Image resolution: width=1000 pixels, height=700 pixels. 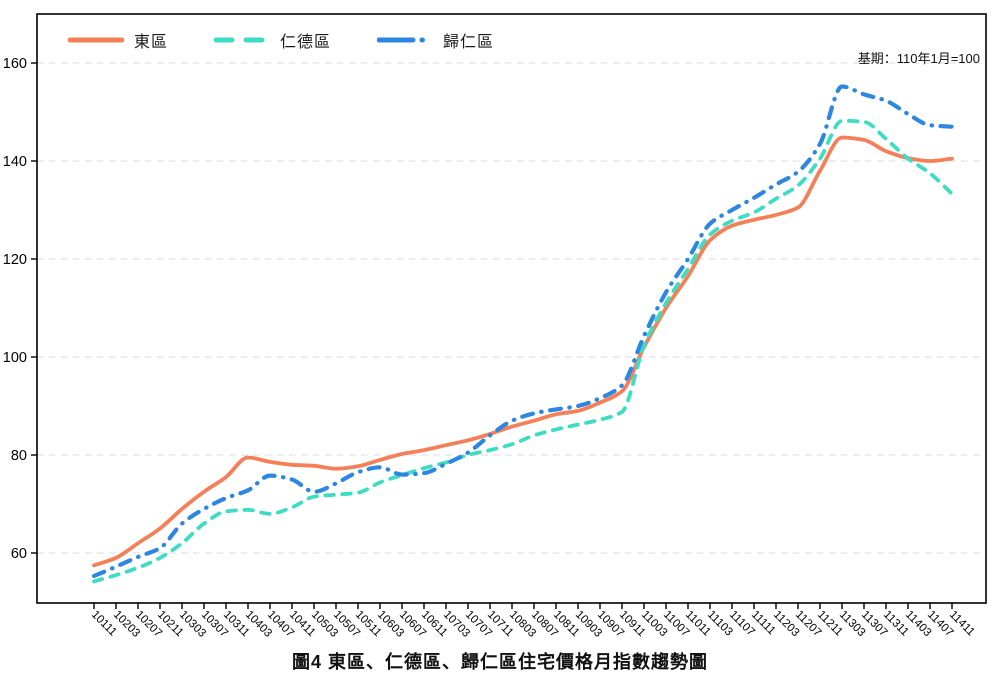 I want to click on y-tick-label-160: 160, so click(x=15, y=64).